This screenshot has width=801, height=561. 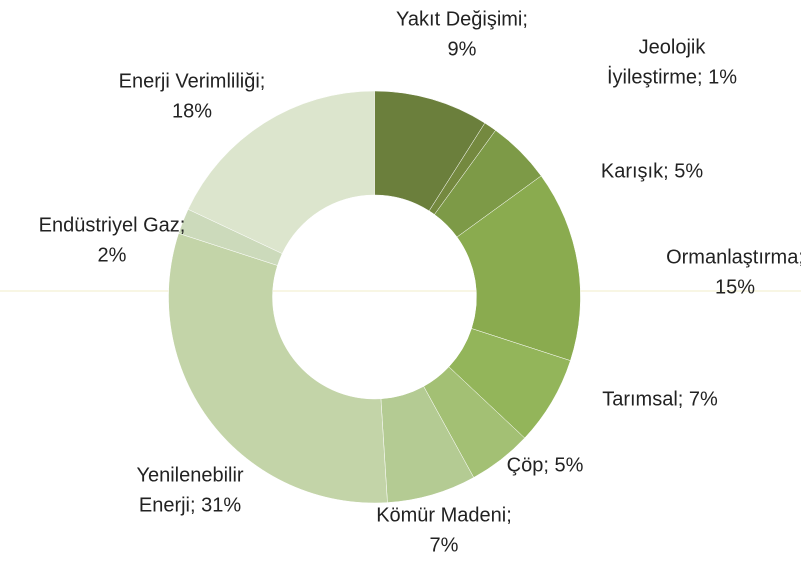 What do you see at coordinates (192, 111) in the screenshot?
I see `slice-label: 18%` at bounding box center [192, 111].